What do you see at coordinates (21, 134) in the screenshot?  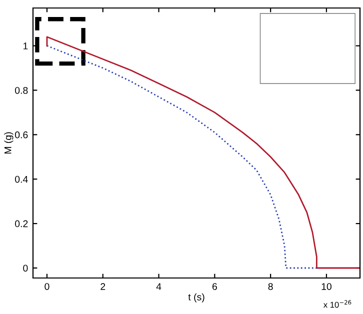 I see `y-tick-label: 0.6` at bounding box center [21, 134].